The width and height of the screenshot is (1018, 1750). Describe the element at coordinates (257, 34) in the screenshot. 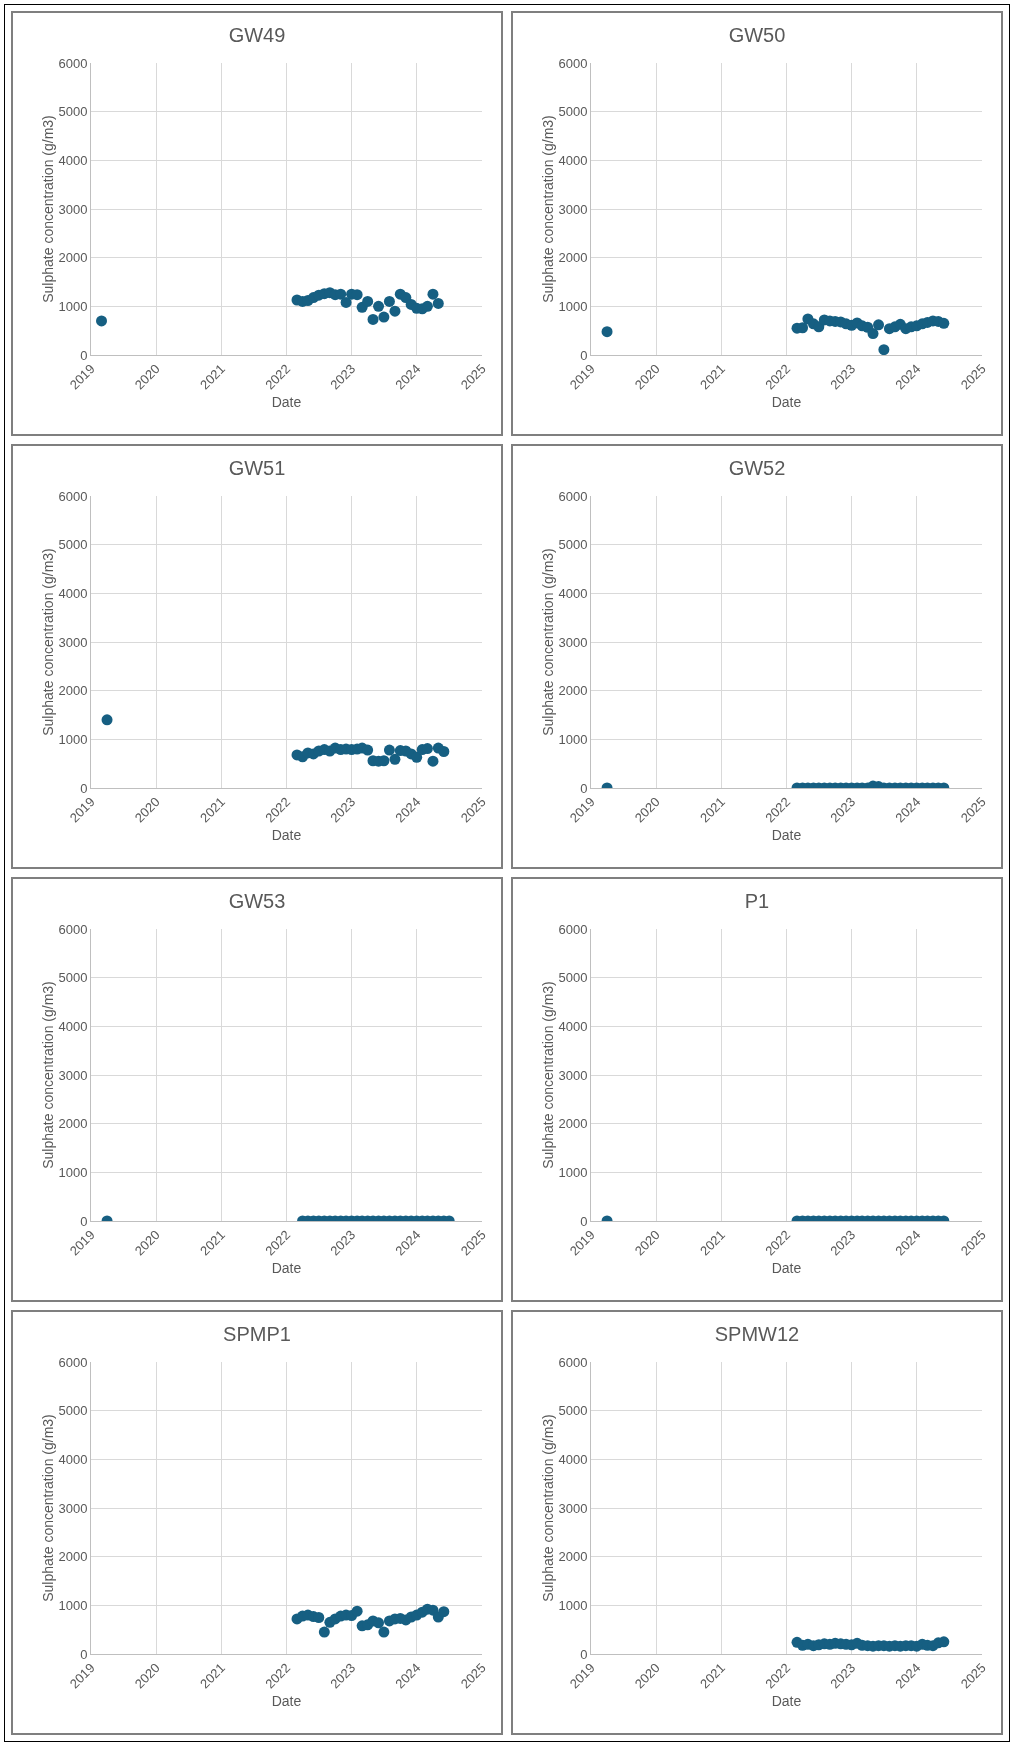

I see `chart-title: GW49` at that location.